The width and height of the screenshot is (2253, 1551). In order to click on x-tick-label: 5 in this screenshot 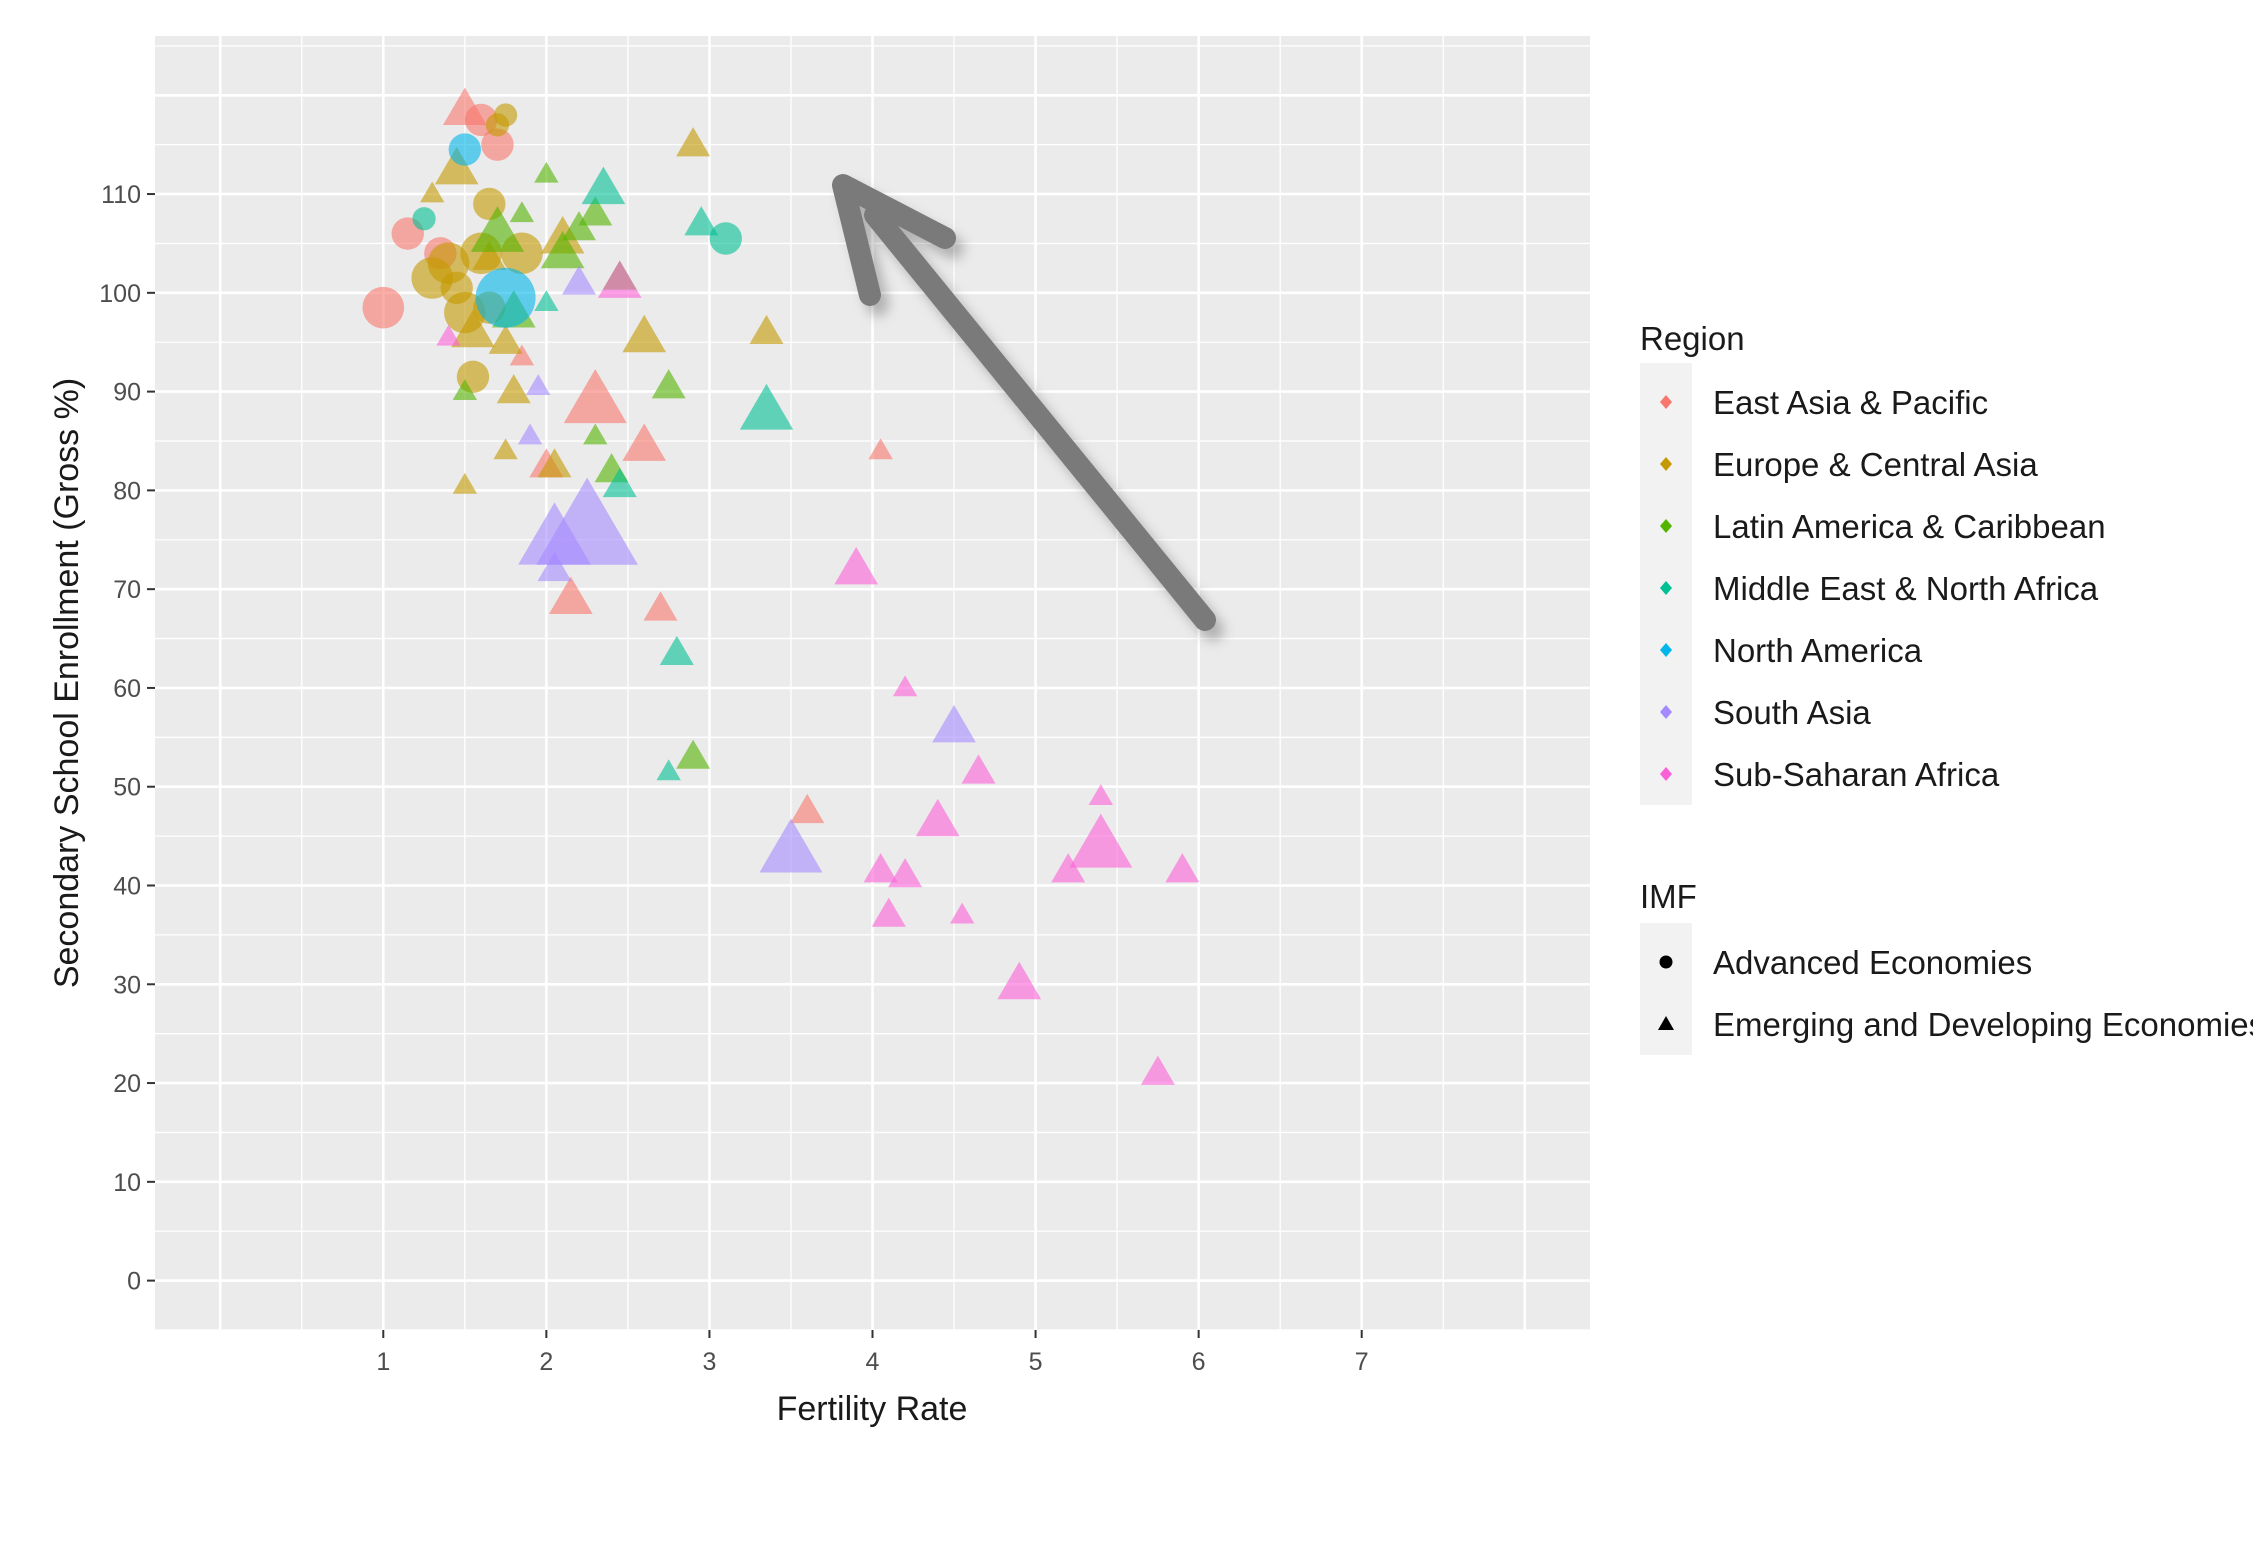, I will do `click(1036, 1362)`.